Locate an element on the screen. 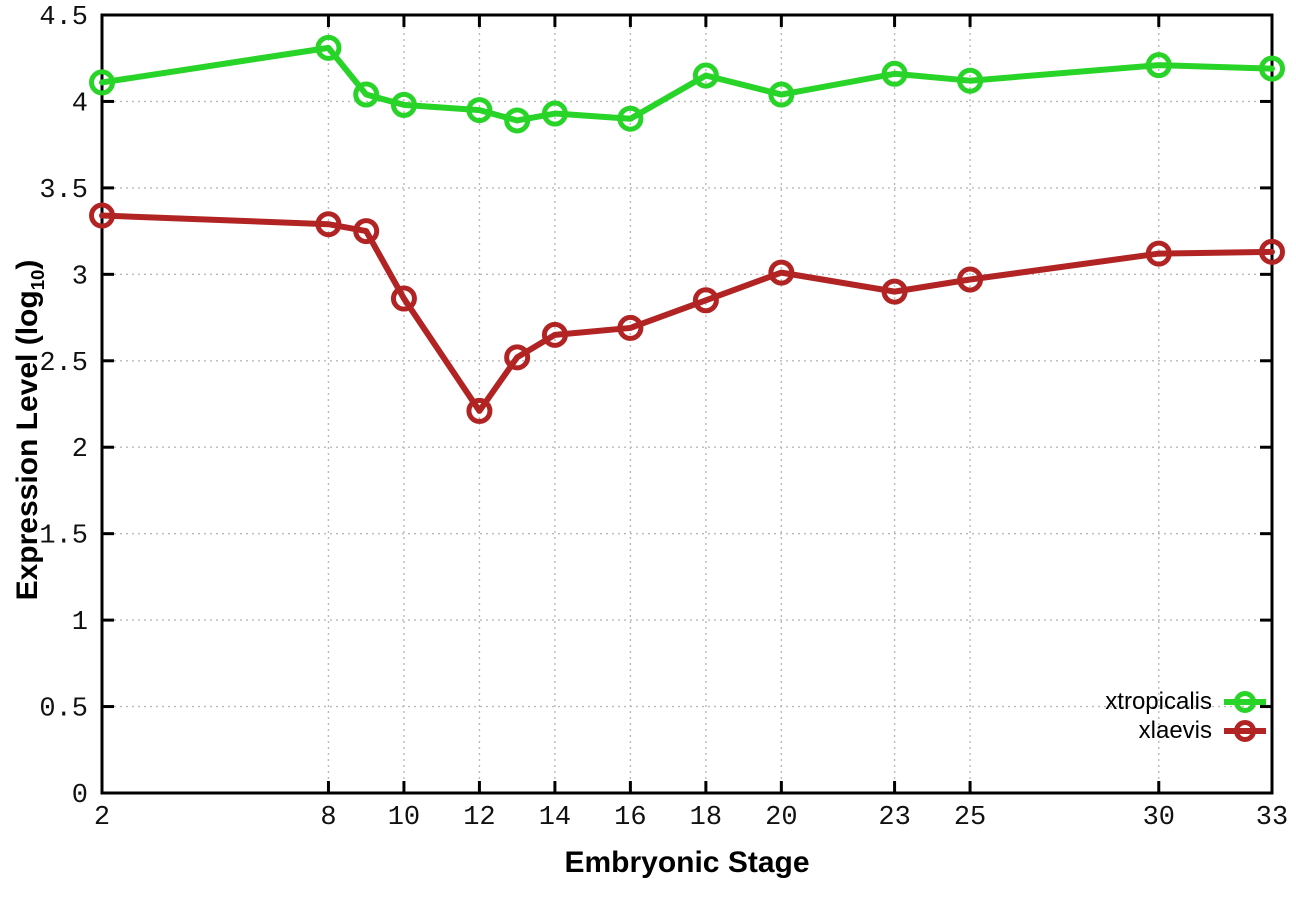  x-tick-label: 14 is located at coordinates (555, 818).